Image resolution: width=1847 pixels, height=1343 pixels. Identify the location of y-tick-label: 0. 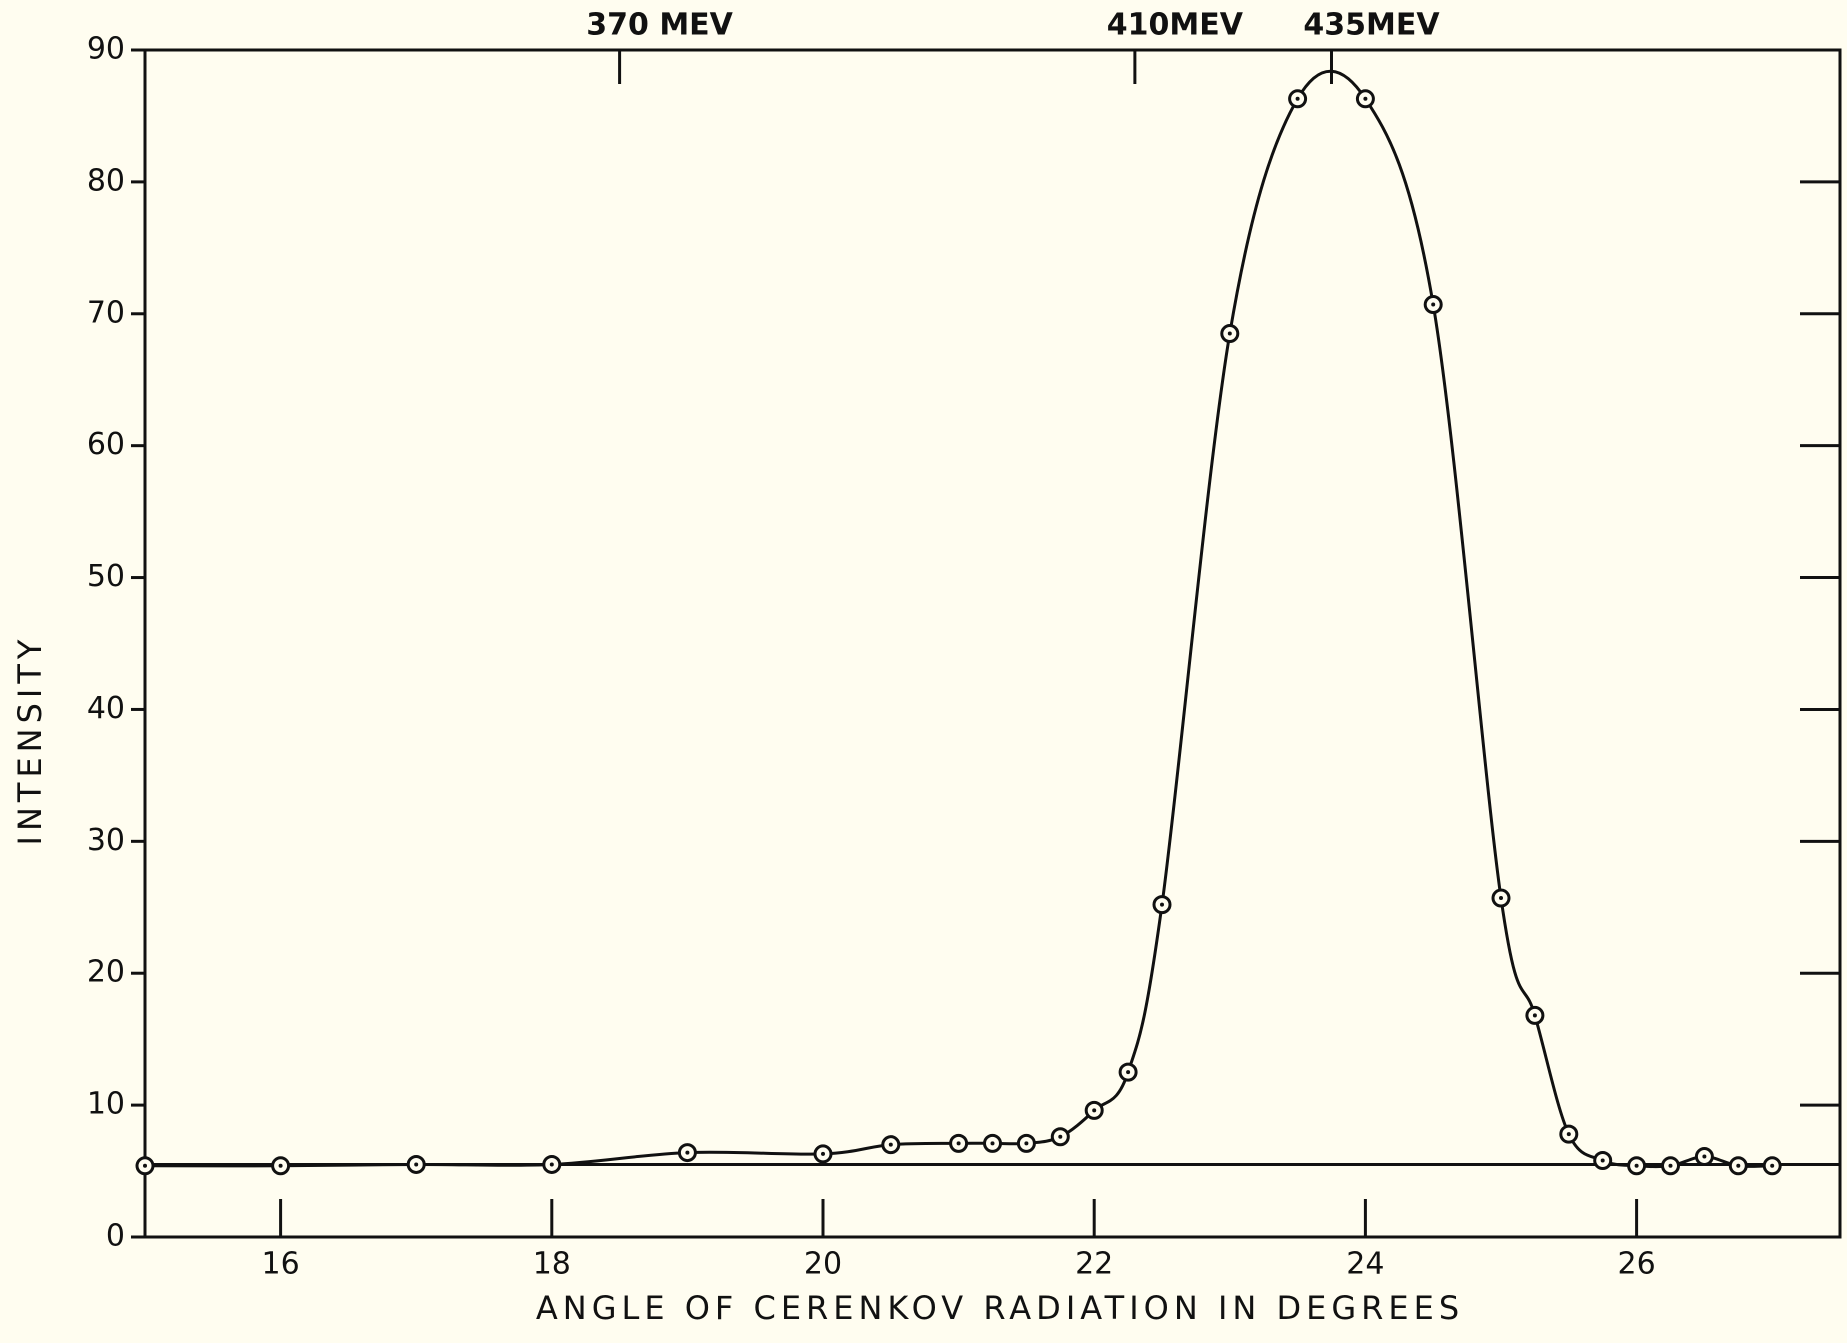
(115, 1236).